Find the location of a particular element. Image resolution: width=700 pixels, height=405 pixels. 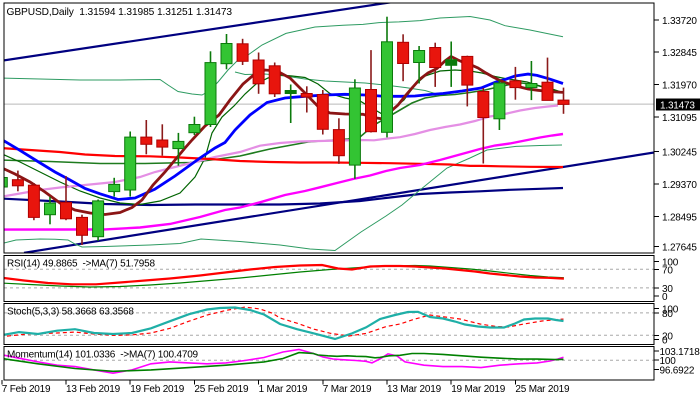

svg-text: 19 Mar 2019 is located at coordinates (478, 389).